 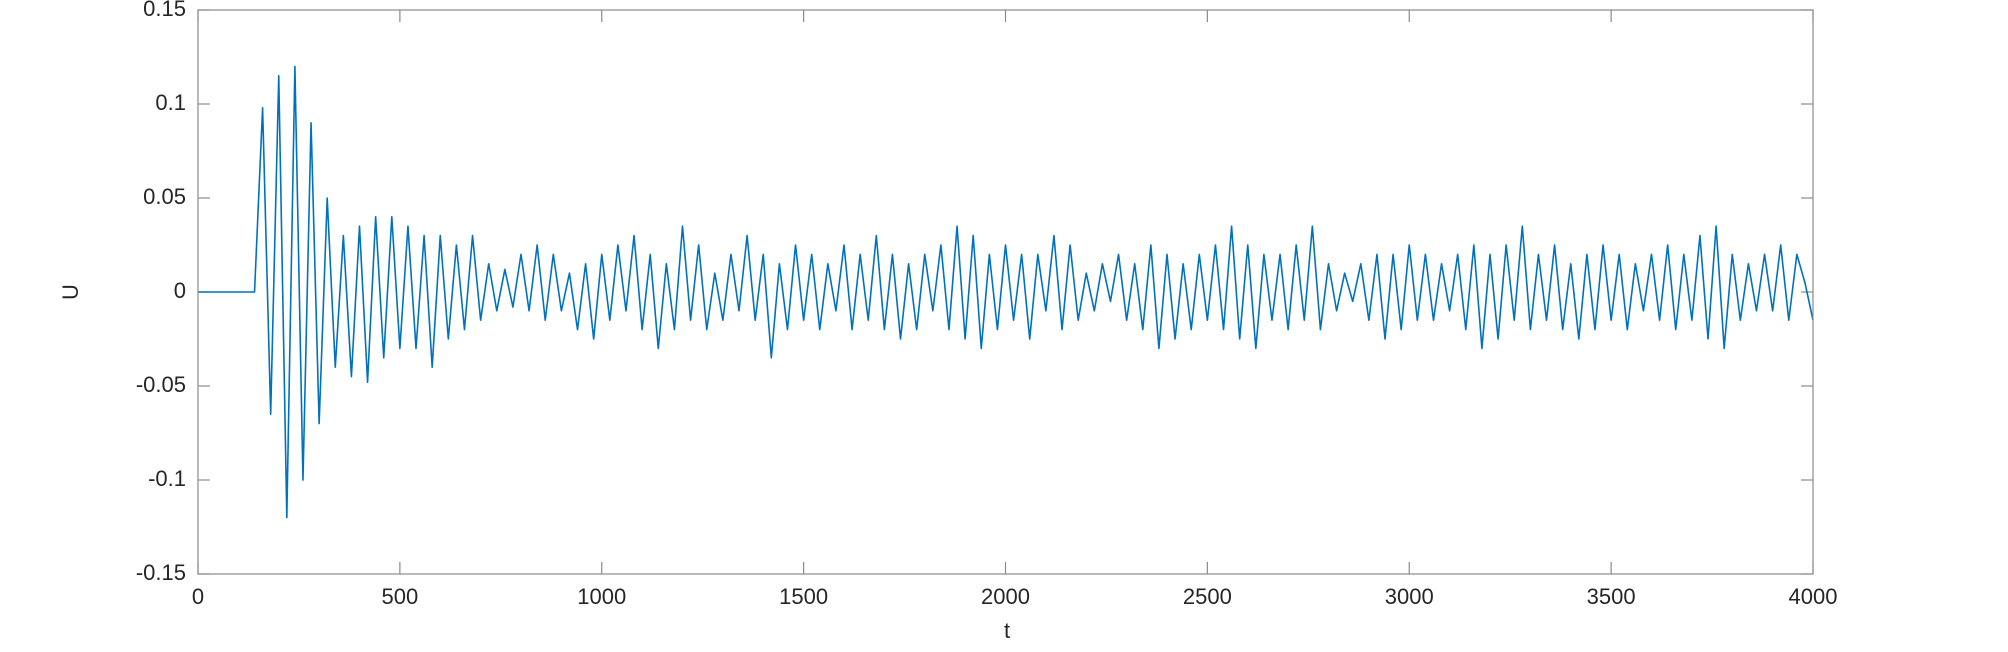 What do you see at coordinates (198, 596) in the screenshot?
I see `x-tick-label: 0` at bounding box center [198, 596].